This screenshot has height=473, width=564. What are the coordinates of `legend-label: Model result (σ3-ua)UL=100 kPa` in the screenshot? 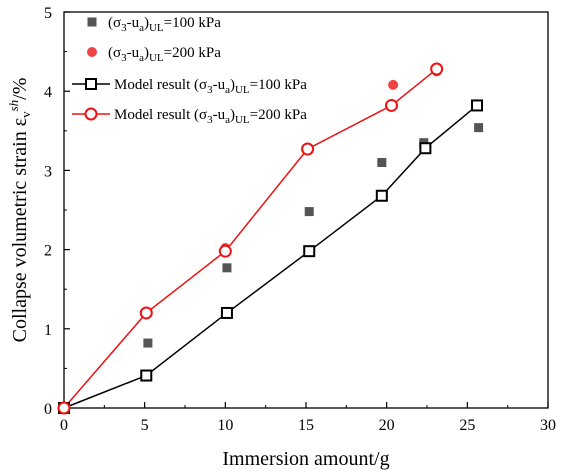 It's located at (210, 86).